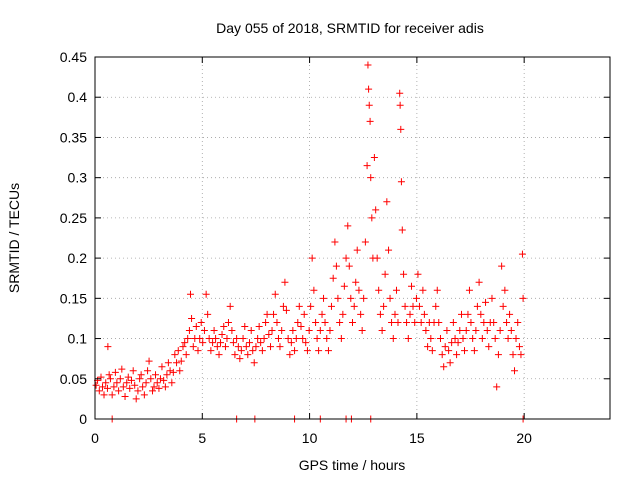 The width and height of the screenshot is (640, 480). Describe the element at coordinates (78, 178) in the screenshot. I see `y-tick-label: 0.3` at that location.